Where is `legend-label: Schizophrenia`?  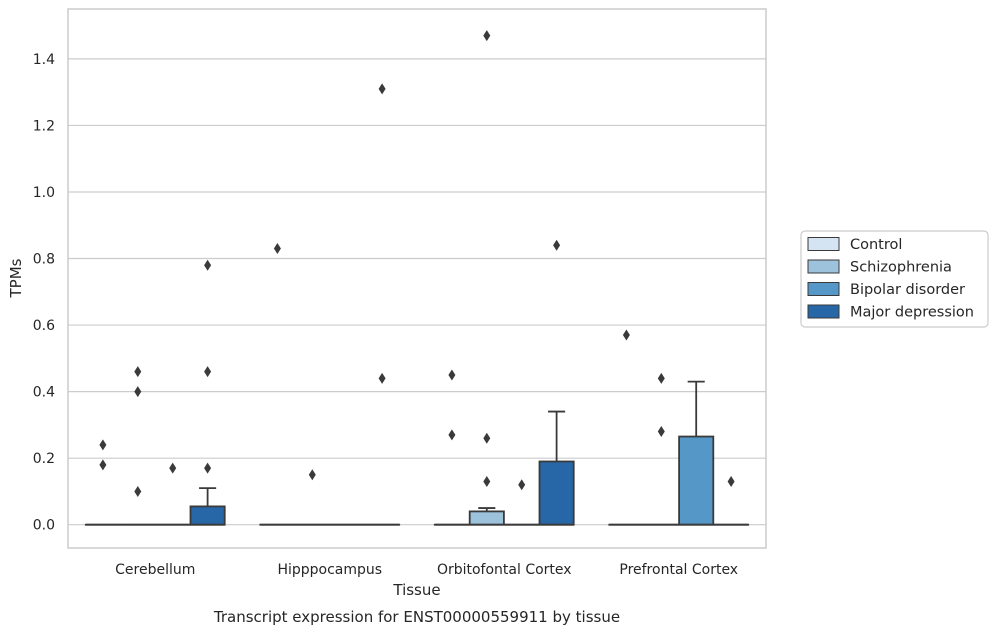 legend-label: Schizophrenia is located at coordinates (901, 268).